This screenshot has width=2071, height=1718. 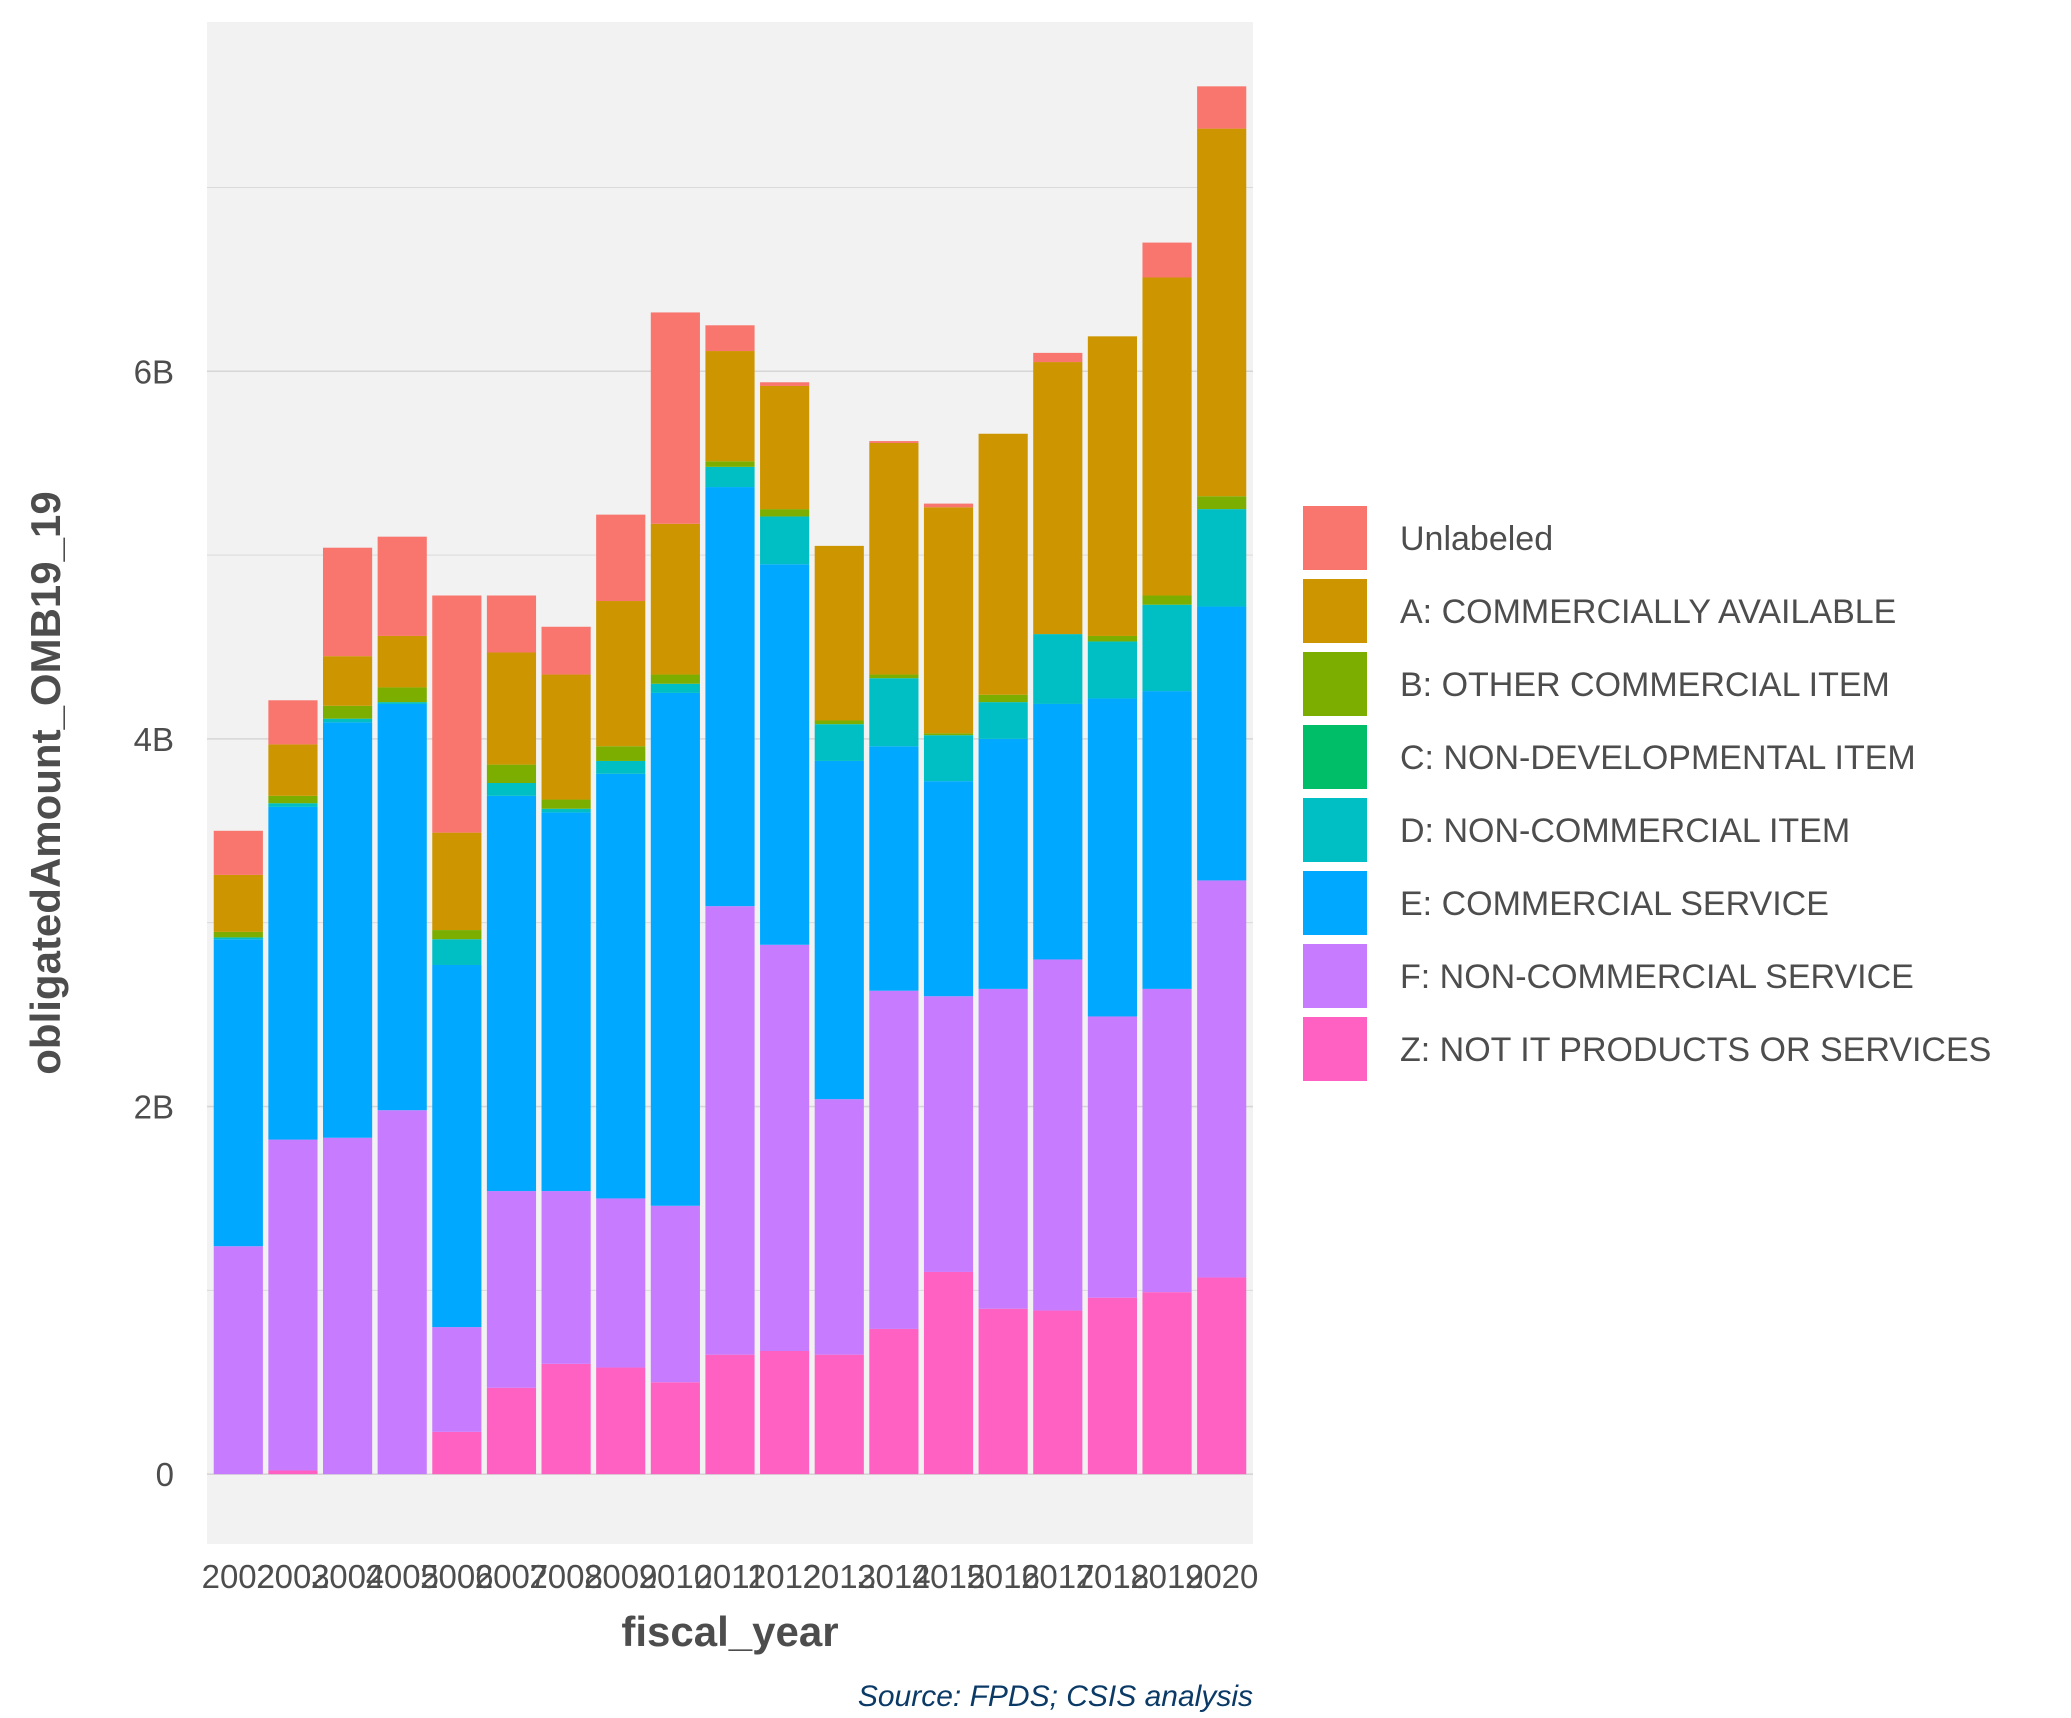 What do you see at coordinates (1695, 1050) in the screenshot?
I see `legend-label: Z: NOT IT PRODUCTS OR SERVICES` at bounding box center [1695, 1050].